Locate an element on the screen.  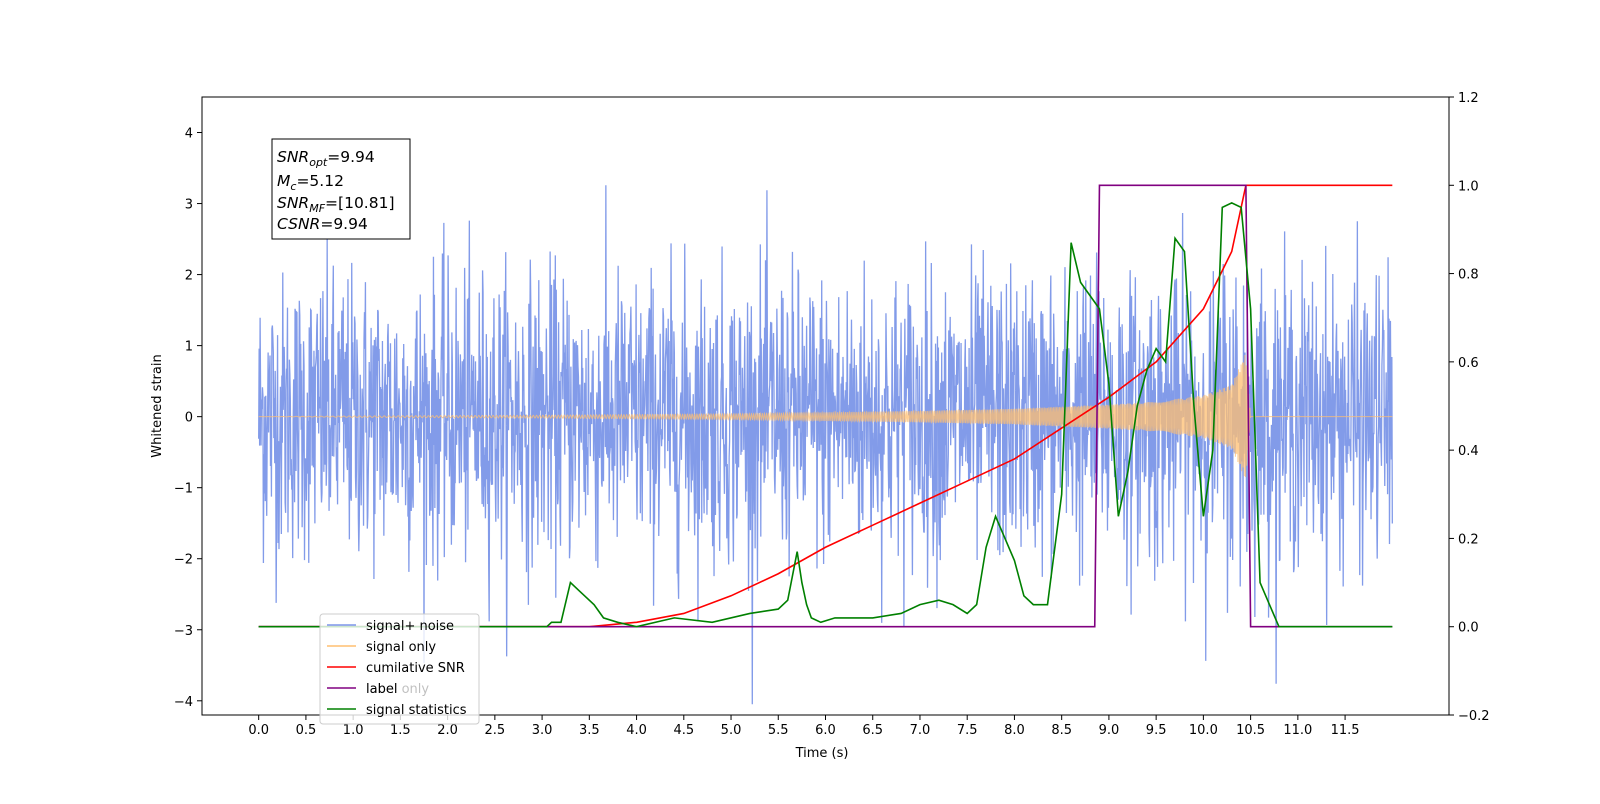
annotation-csnr: CSNR=9.94 is located at coordinates (322, 224).